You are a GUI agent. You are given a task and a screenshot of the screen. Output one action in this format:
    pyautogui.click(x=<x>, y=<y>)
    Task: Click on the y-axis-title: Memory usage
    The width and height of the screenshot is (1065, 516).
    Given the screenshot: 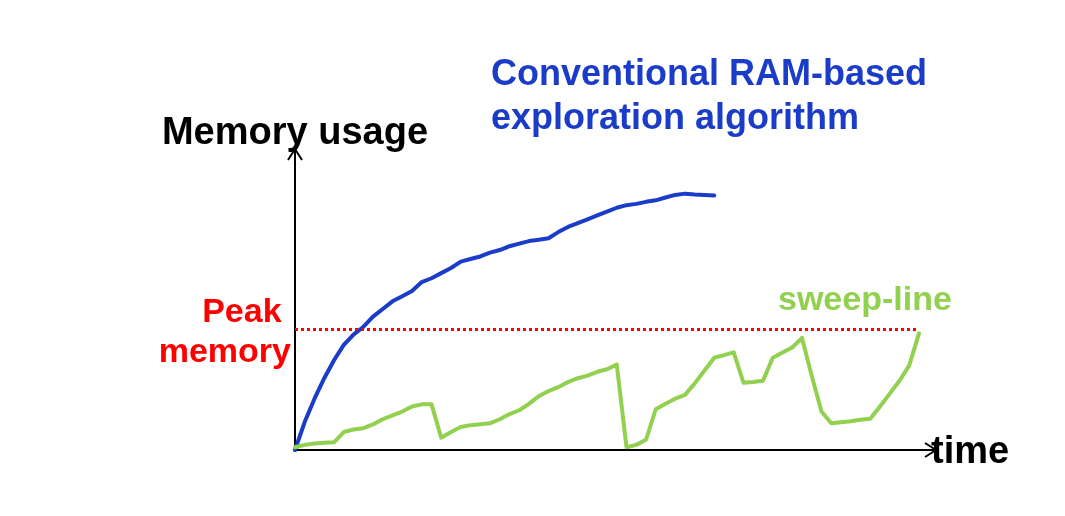 What is the action you would take?
    pyautogui.click(x=295, y=131)
    